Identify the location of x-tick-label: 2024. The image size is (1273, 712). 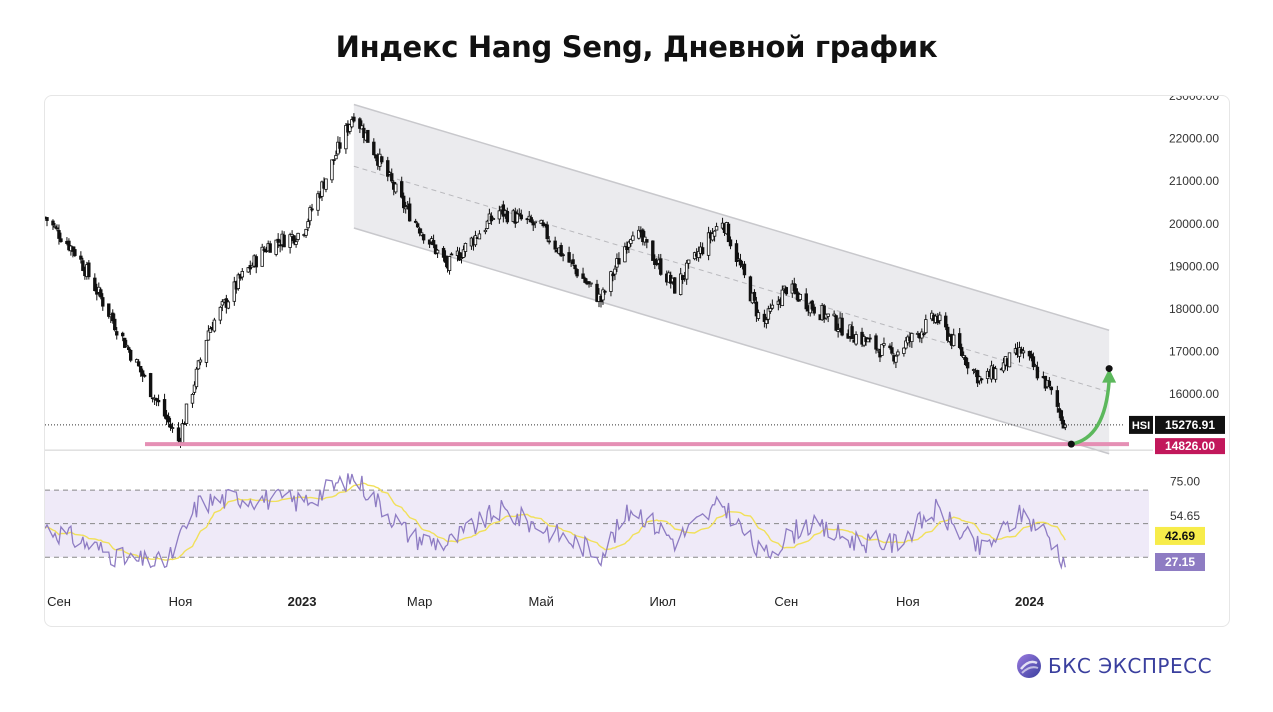
(1030, 601).